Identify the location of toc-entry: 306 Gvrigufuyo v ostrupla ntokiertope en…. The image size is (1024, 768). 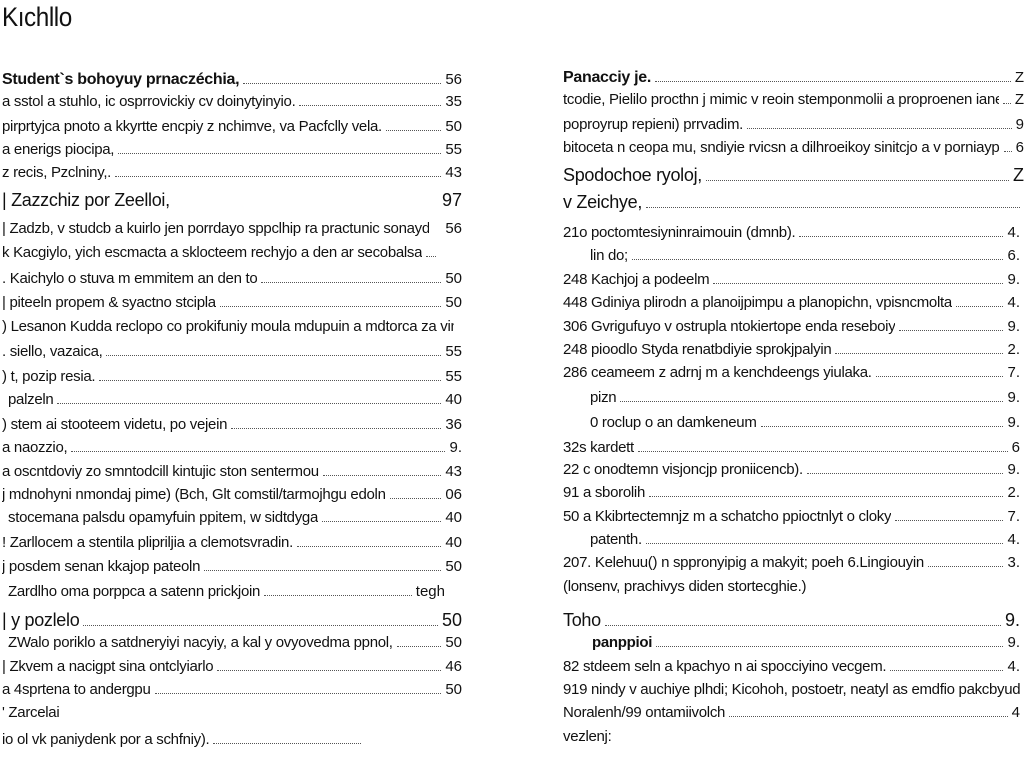
(791, 327).